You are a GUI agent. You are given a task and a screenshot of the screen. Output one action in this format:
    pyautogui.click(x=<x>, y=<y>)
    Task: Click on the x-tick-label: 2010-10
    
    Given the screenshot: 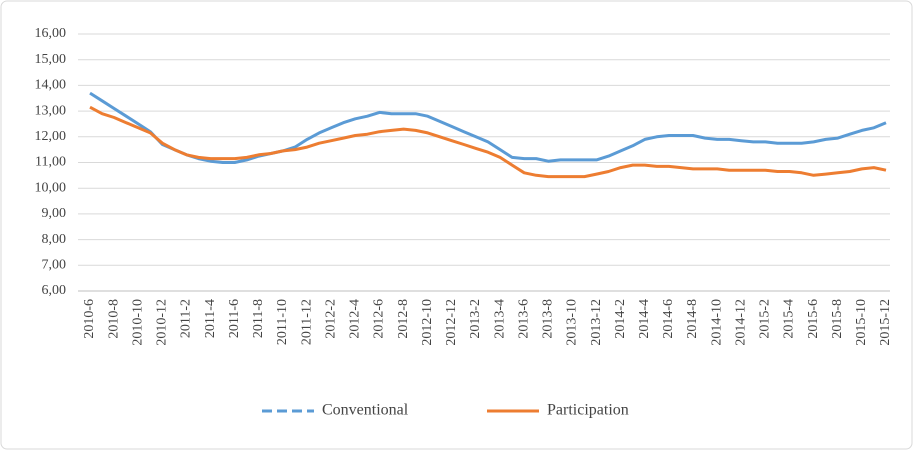 What is the action you would take?
    pyautogui.click(x=137, y=322)
    